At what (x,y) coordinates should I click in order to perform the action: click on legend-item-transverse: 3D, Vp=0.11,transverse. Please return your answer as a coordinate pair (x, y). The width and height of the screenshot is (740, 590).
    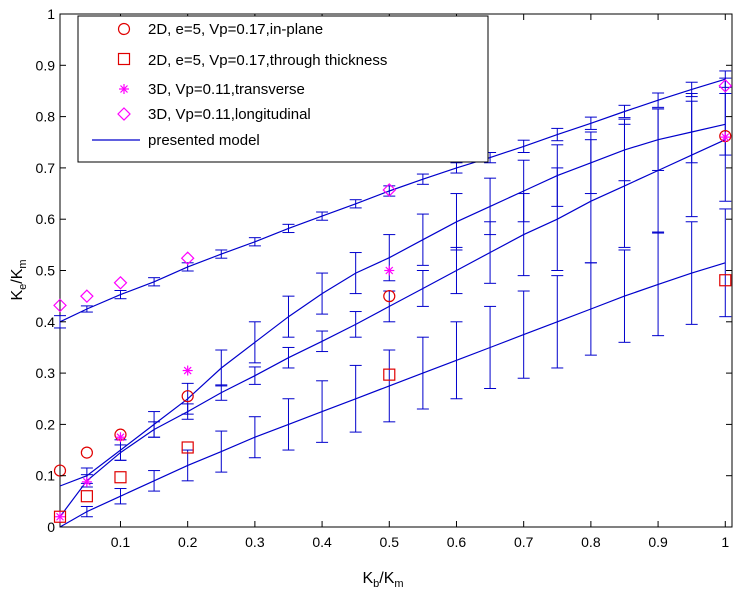
    Looking at the image, I should click on (212, 89).